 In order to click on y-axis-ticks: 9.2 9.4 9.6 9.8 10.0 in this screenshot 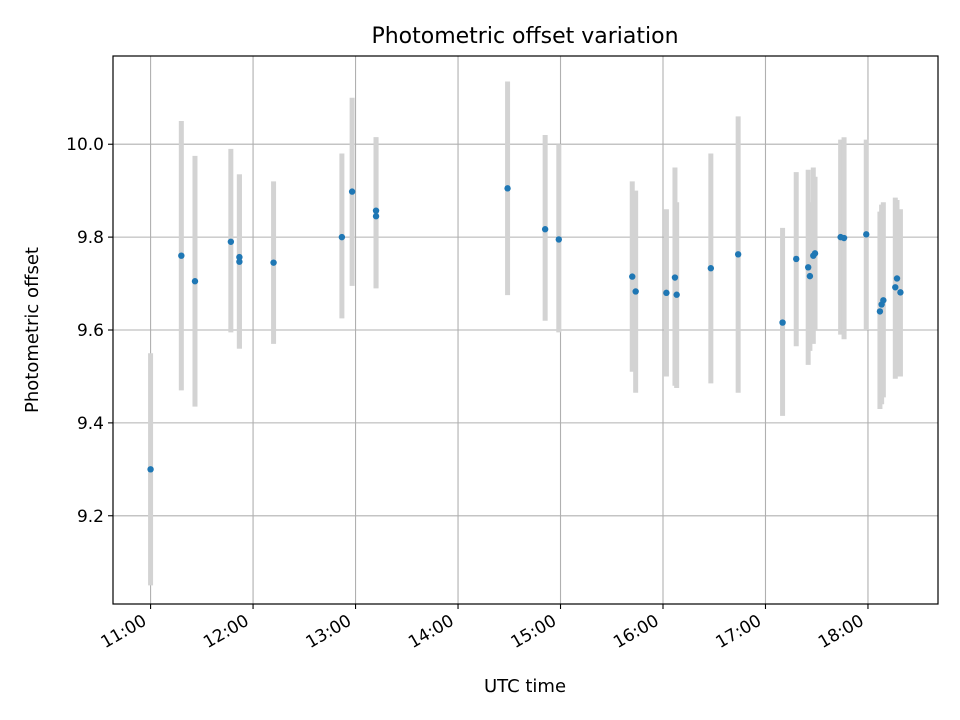, I will do `click(89, 331)`.